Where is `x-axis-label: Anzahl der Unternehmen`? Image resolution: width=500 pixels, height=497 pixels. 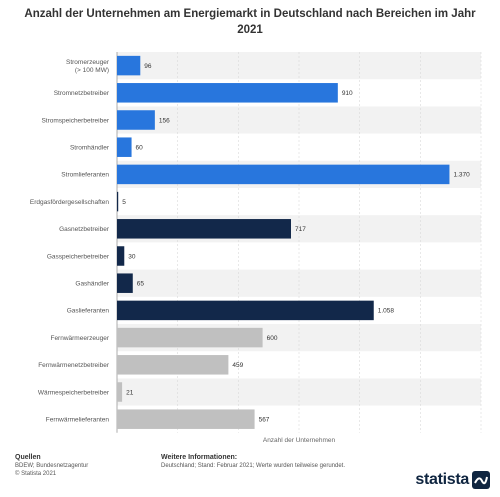 x-axis-label: Anzahl der Unternehmen is located at coordinates (299, 440).